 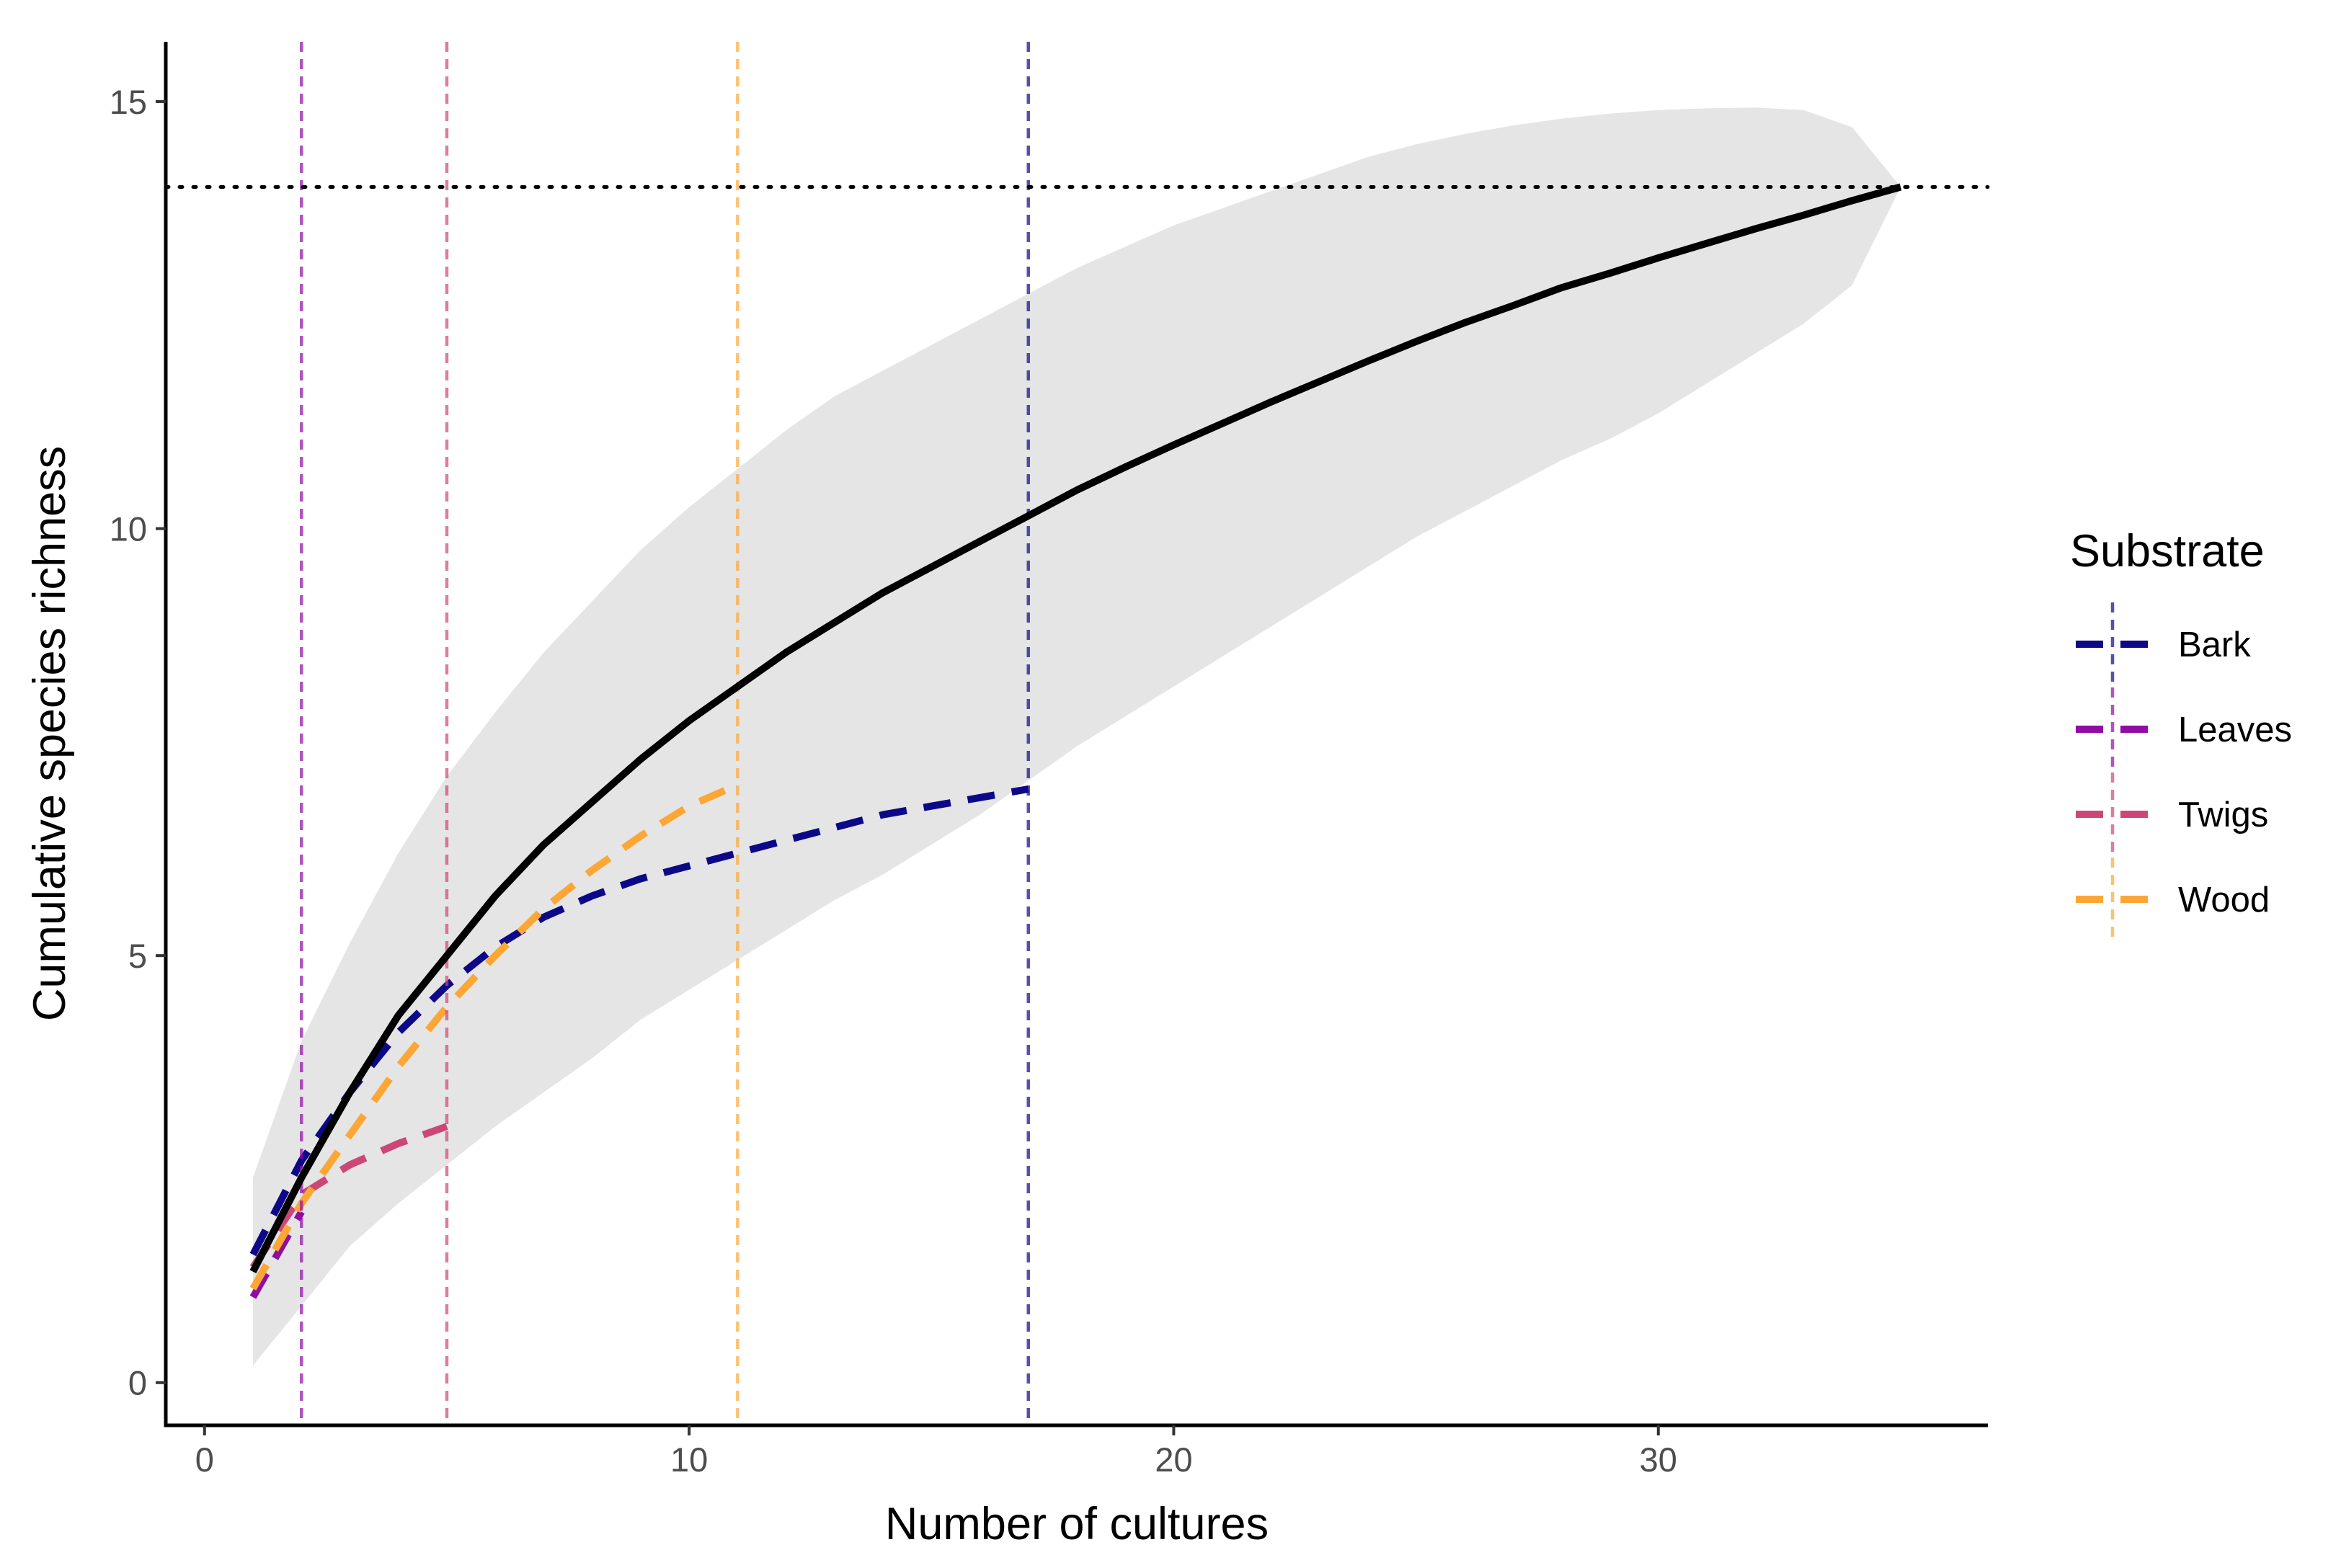 I want to click on x-tick-label-10: 10, so click(x=689, y=1459).